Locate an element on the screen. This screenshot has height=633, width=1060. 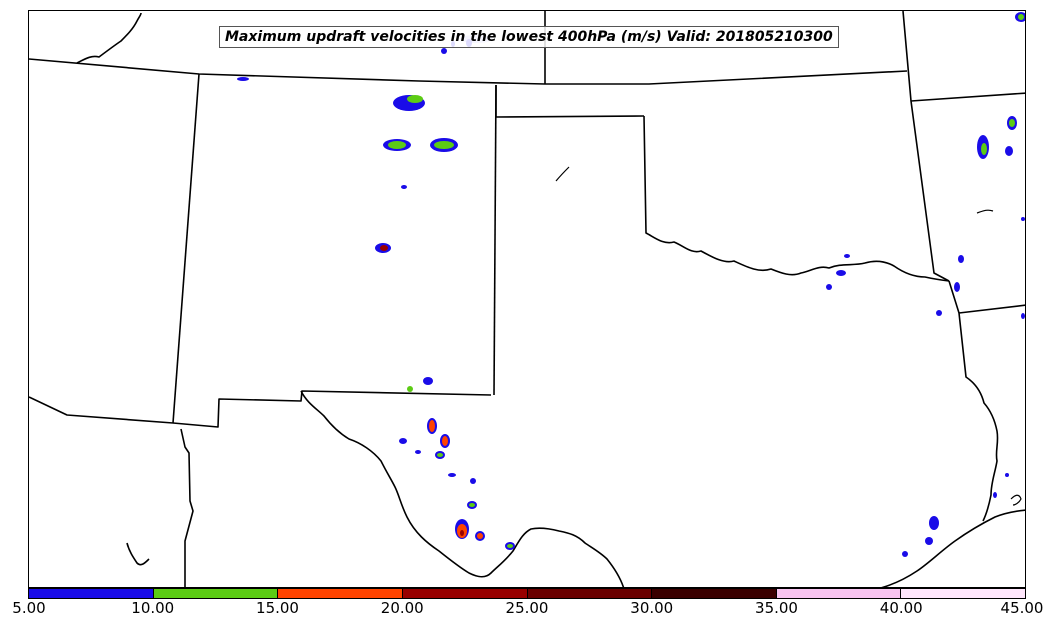
coastline-gulf is located at coordinates (953, 548).